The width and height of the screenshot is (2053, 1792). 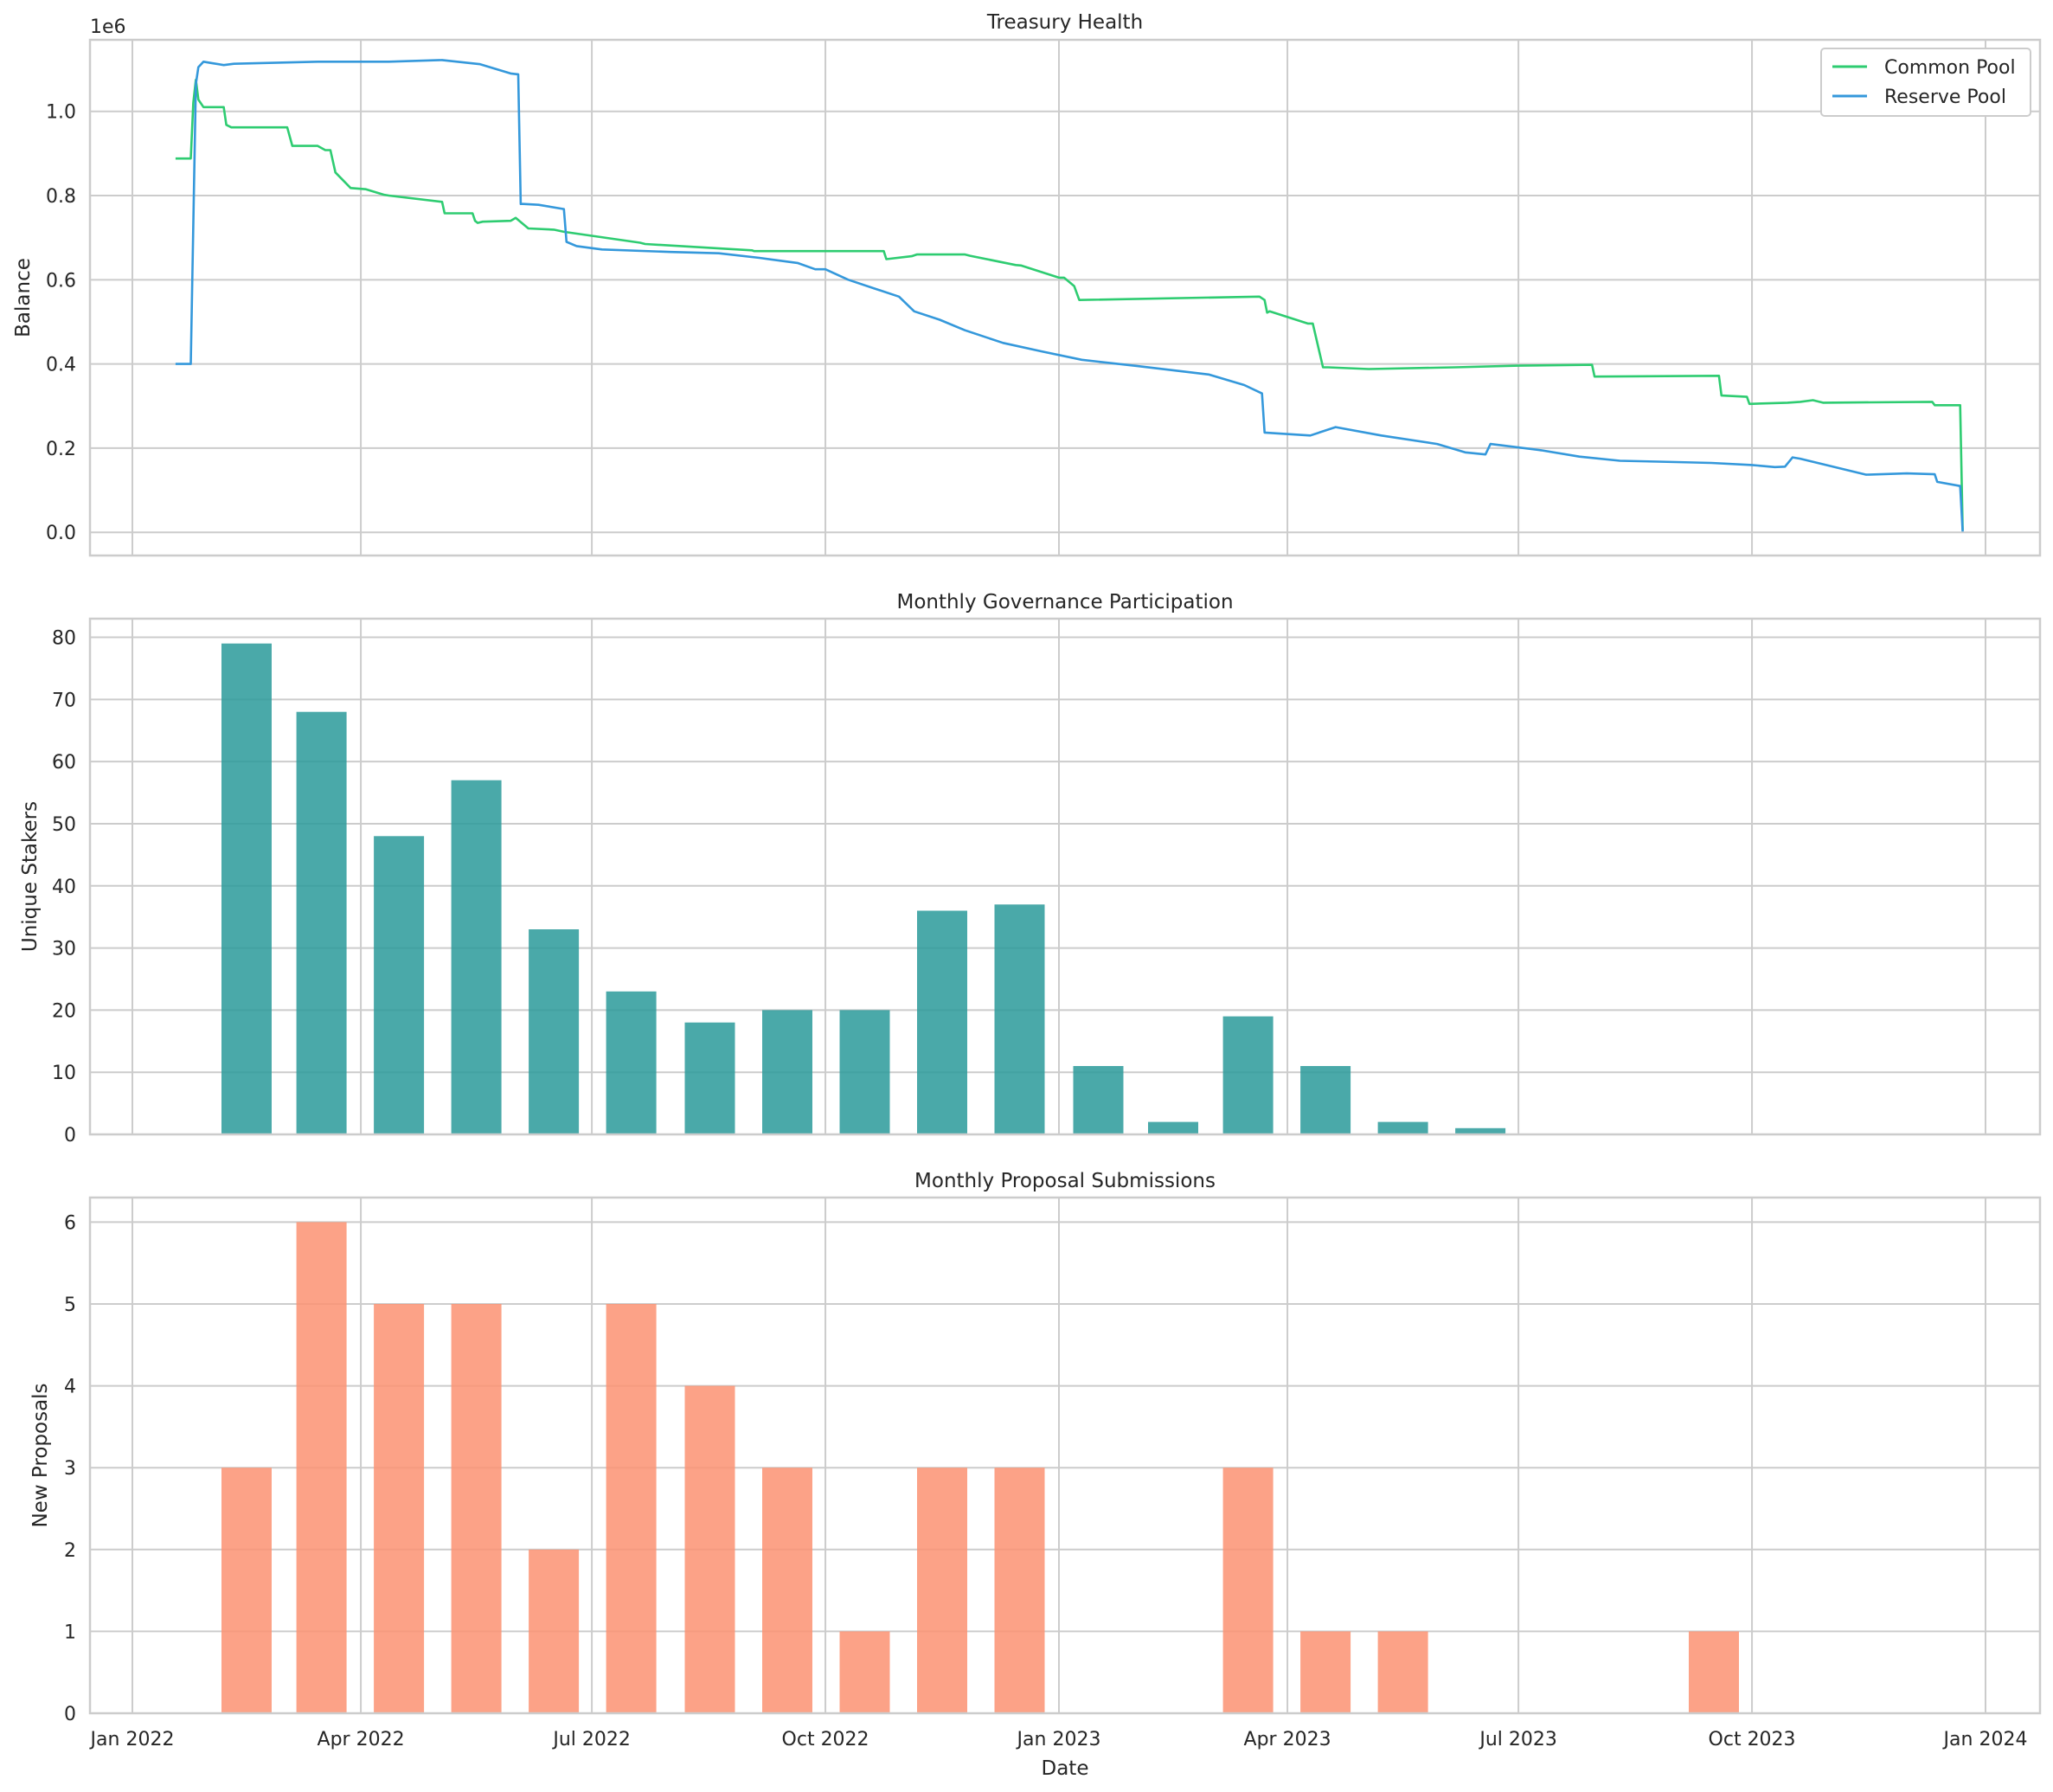 I want to click on x-tick-label: Jul 2023, so click(x=1517, y=1739).